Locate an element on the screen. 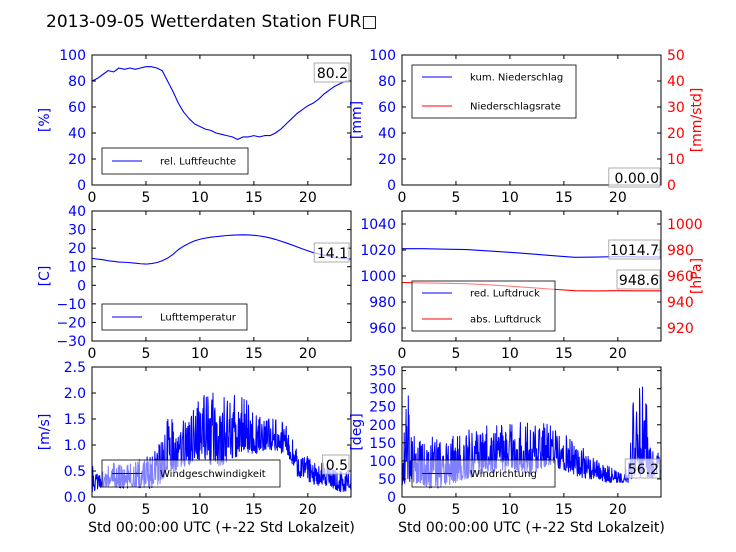 This screenshot has width=736, height=552. y-tick-label: 200 is located at coordinates (382, 426).